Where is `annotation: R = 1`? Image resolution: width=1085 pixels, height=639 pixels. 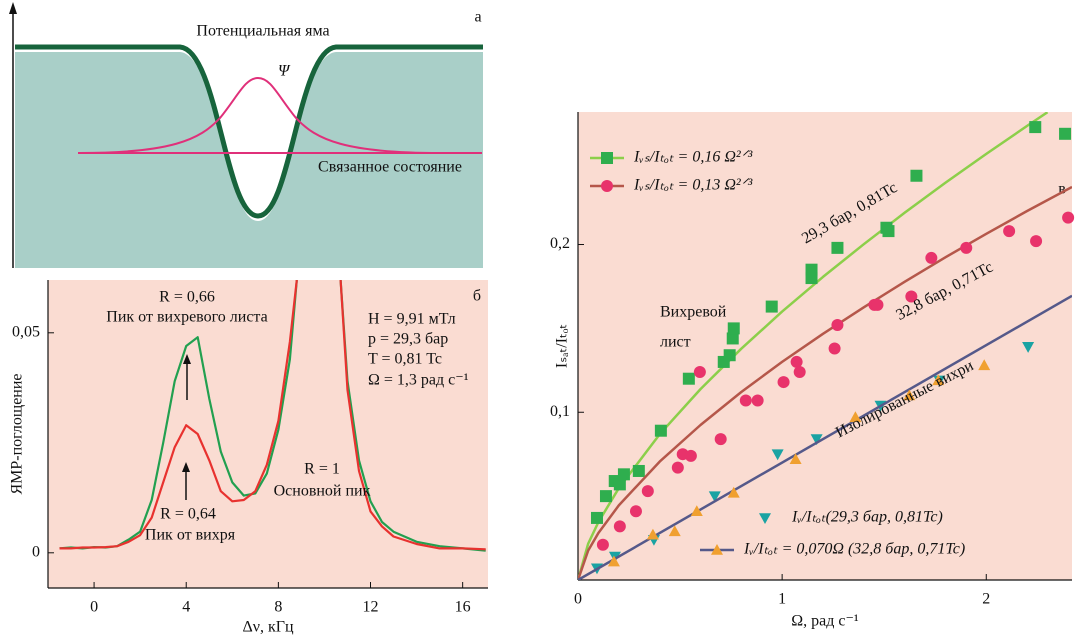
annotation: R = 1 is located at coordinates (322, 469).